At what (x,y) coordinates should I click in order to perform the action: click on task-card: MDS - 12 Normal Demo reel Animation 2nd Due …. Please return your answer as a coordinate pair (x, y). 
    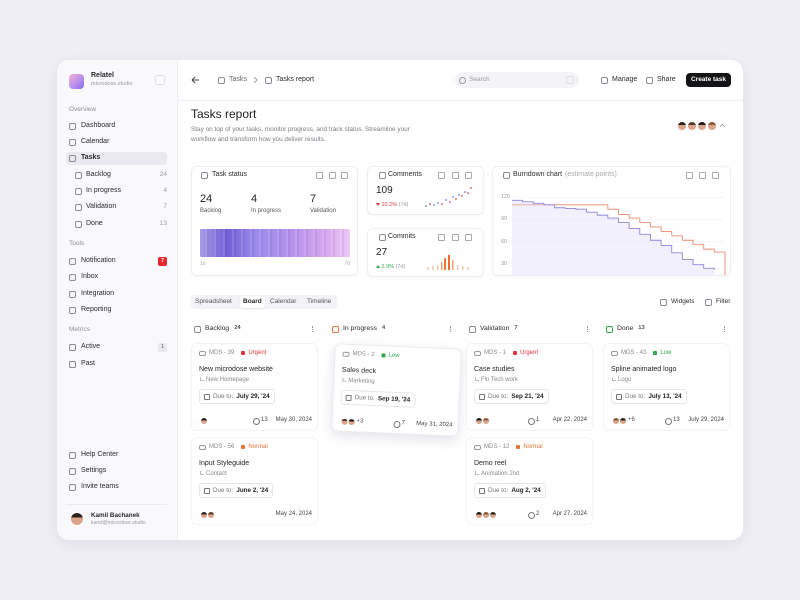
    Looking at the image, I should click on (529, 481).